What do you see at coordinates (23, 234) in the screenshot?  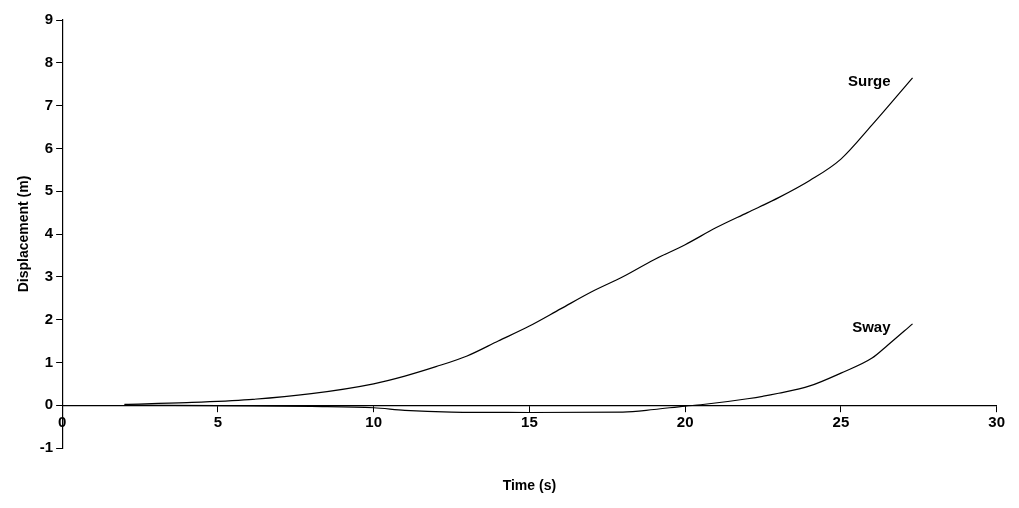 I see `y-axis-title: Displacement (m)` at bounding box center [23, 234].